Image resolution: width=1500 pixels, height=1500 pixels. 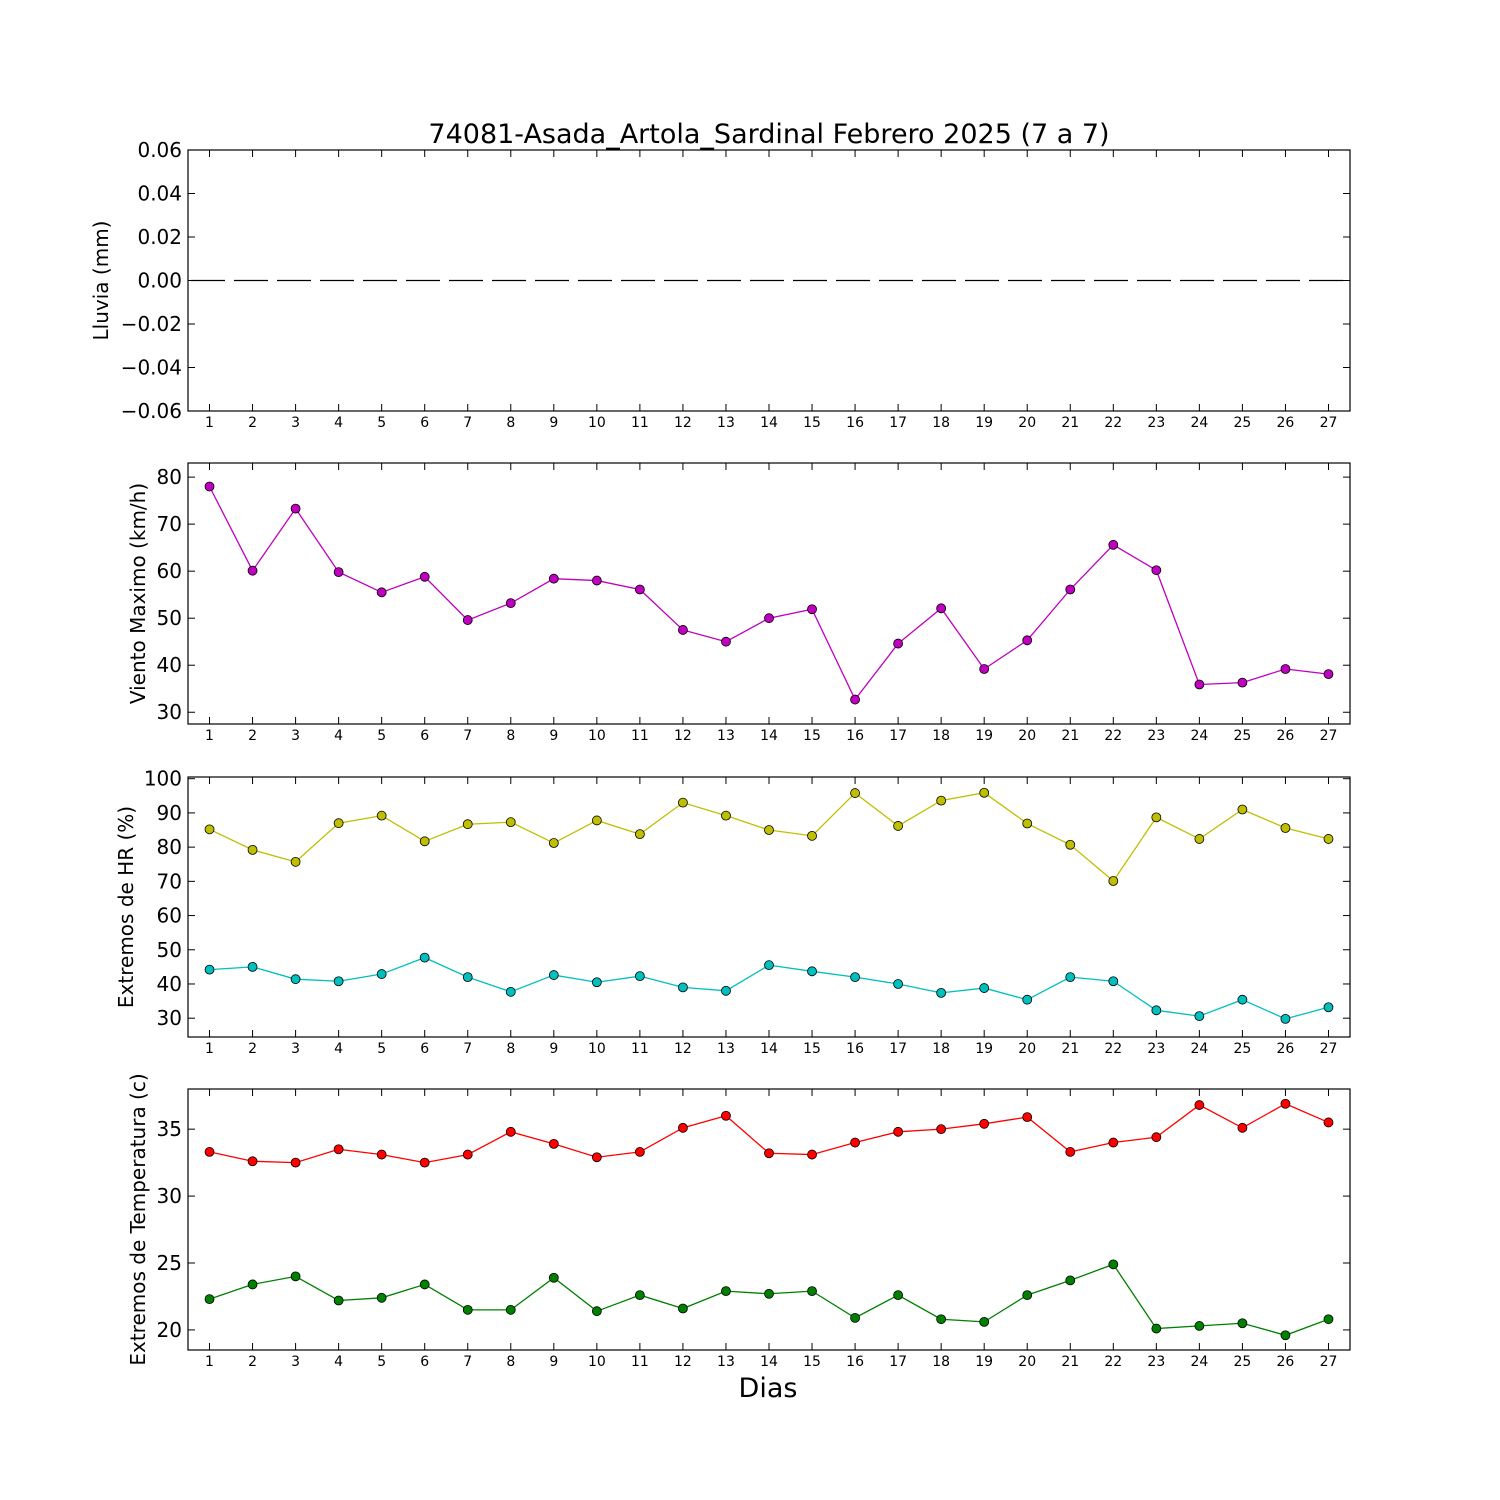 What do you see at coordinates (151, 411) in the screenshot?
I see `y-tick-label: −0.06` at bounding box center [151, 411].